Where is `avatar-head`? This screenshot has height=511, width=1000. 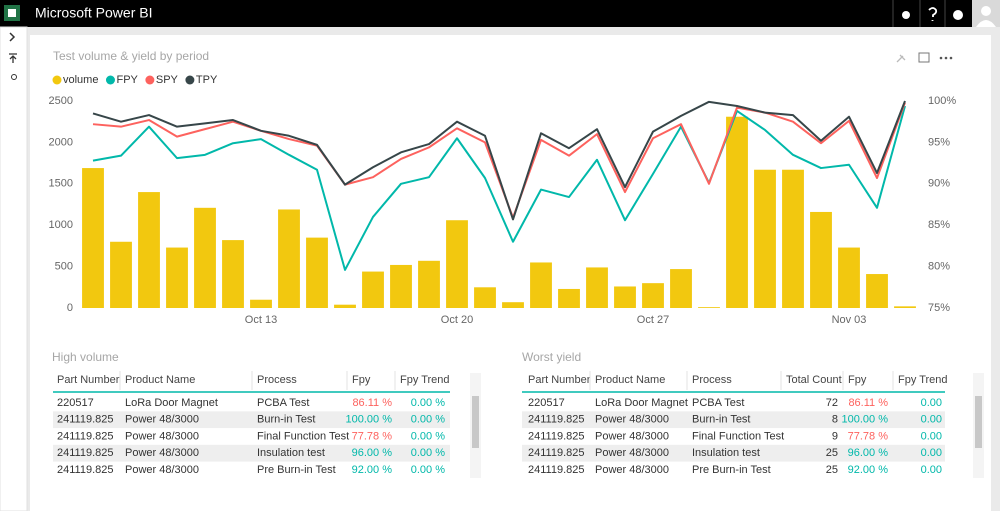
avatar-head is located at coordinates (986, 11).